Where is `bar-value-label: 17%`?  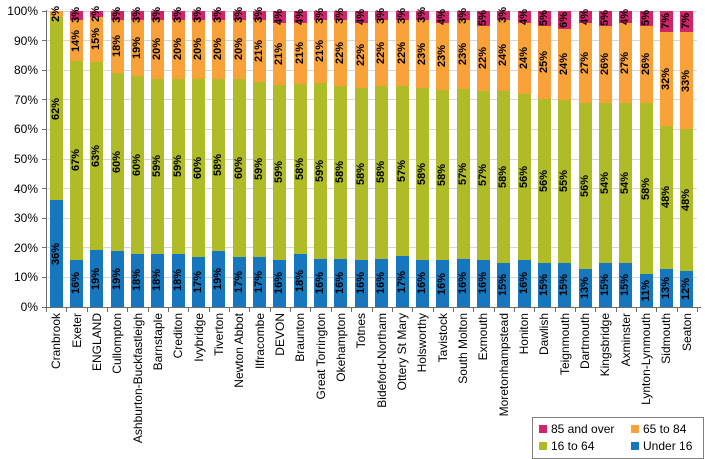
bar-value-label: 17% is located at coordinates (198, 281).